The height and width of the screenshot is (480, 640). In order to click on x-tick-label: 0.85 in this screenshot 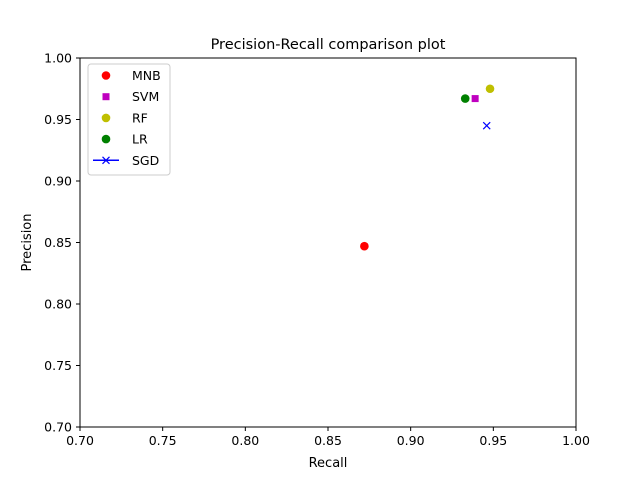, I will do `click(328, 440)`.